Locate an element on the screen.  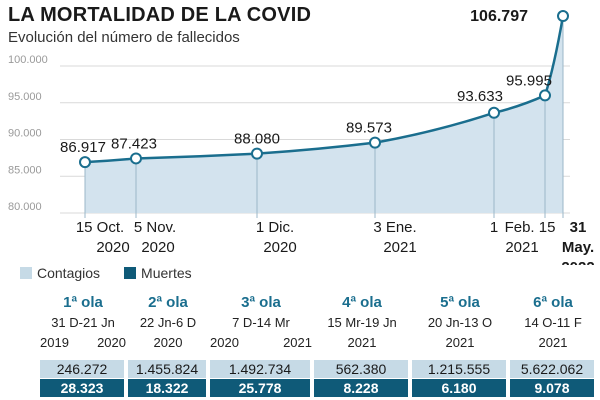
wave-years: 2020 2021 is located at coordinates (261, 343).